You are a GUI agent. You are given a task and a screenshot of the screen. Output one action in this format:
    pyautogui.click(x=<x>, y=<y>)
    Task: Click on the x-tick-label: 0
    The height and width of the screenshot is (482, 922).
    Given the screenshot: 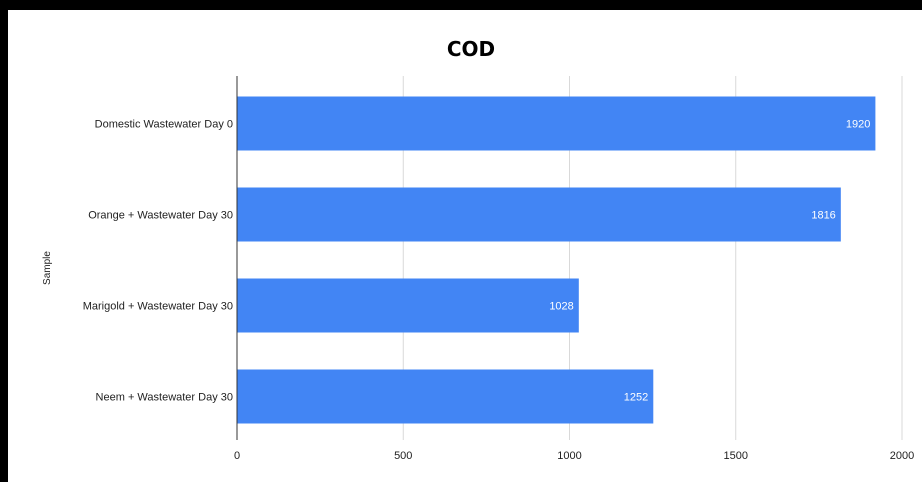 What is the action you would take?
    pyautogui.click(x=237, y=456)
    